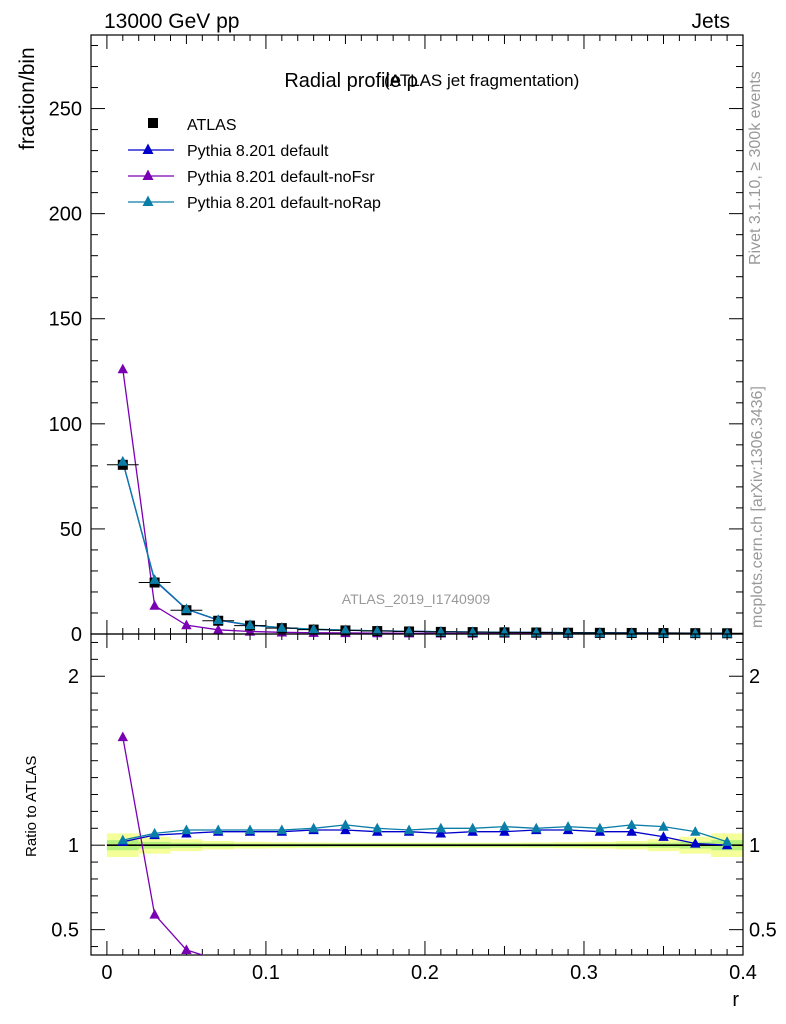  What do you see at coordinates (153, 123) in the screenshot?
I see `legend-marker-atlas` at bounding box center [153, 123].